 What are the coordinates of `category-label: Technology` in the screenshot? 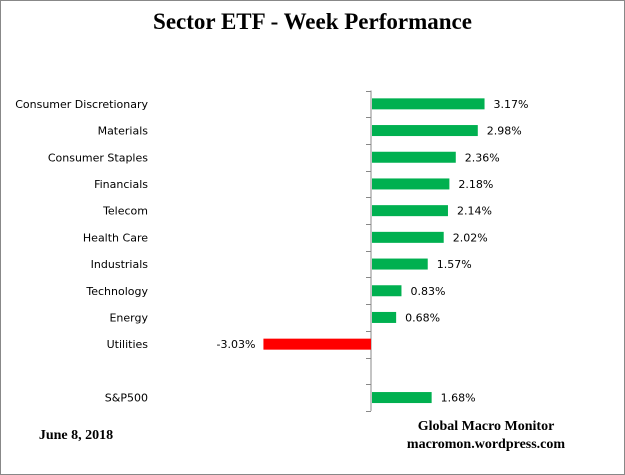 It's located at (116, 291).